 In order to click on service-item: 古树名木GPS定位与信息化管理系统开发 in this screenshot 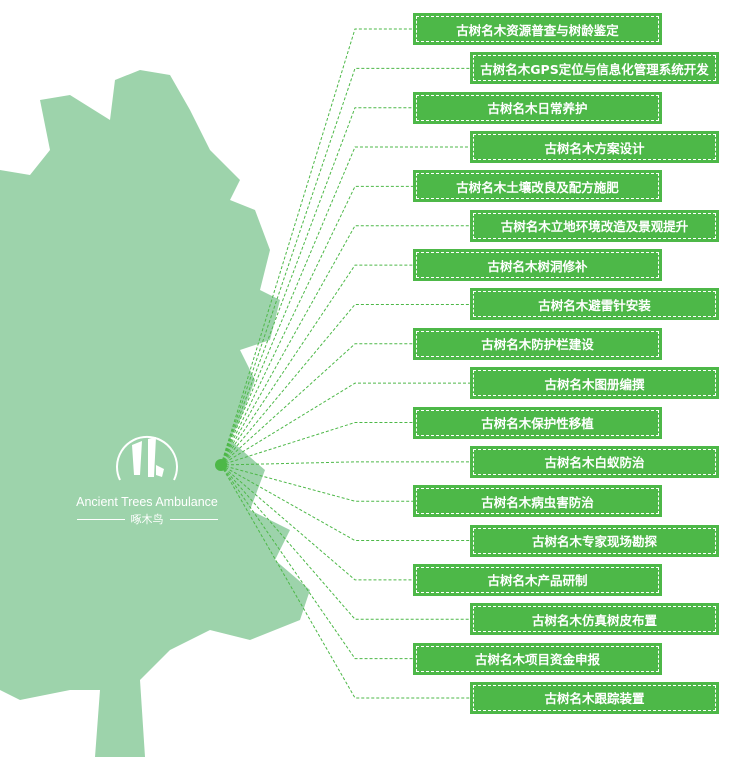, I will do `click(594, 68)`.